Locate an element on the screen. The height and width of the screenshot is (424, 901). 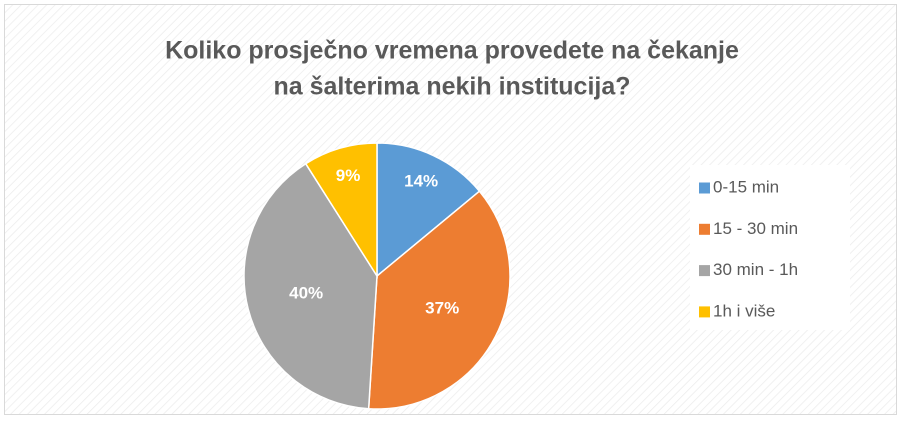
data-label: 37% is located at coordinates (442, 308).